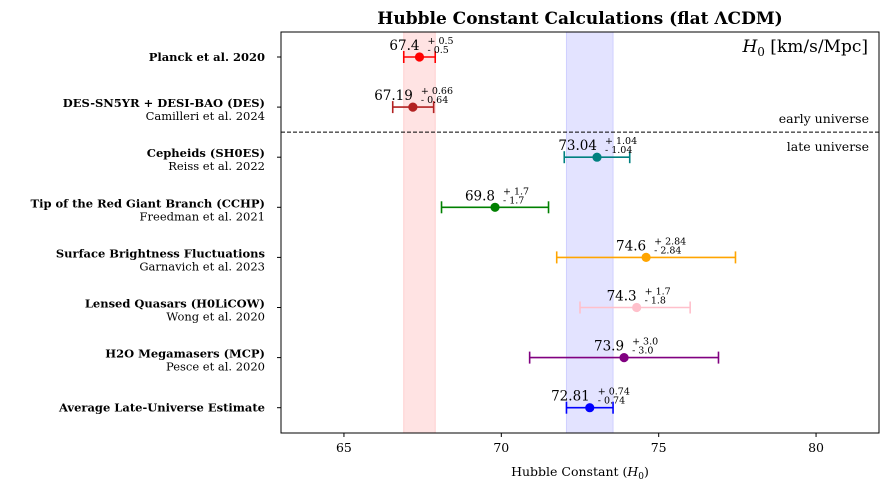 Image resolution: width=890 pixels, height=490 pixels. Describe the element at coordinates (393, 96) in the screenshot. I see `value-label: 67.19` at that location.